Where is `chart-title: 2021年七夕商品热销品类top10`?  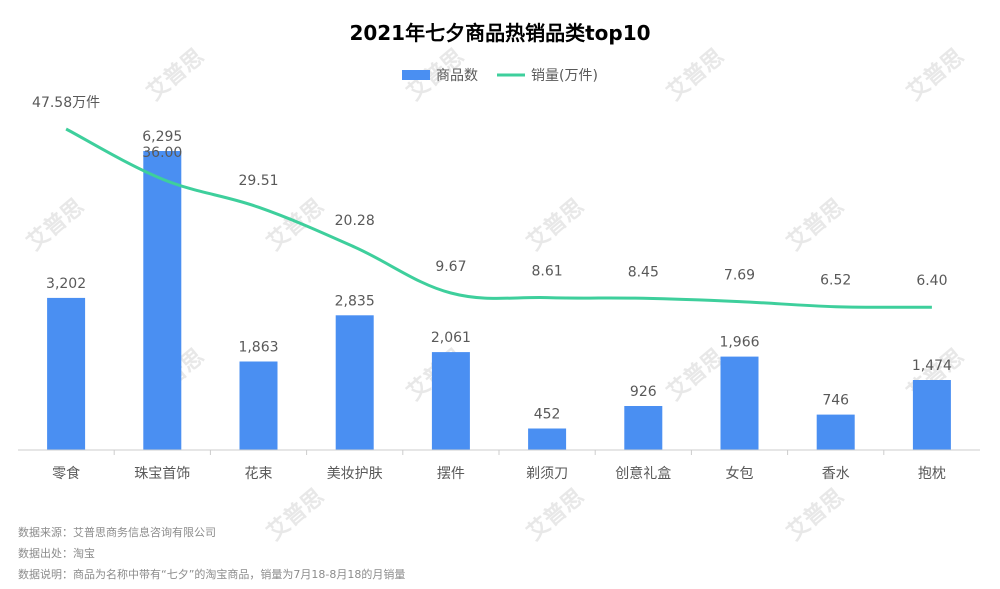 chart-title: 2021年七夕商品热销品类top10 is located at coordinates (499, 33).